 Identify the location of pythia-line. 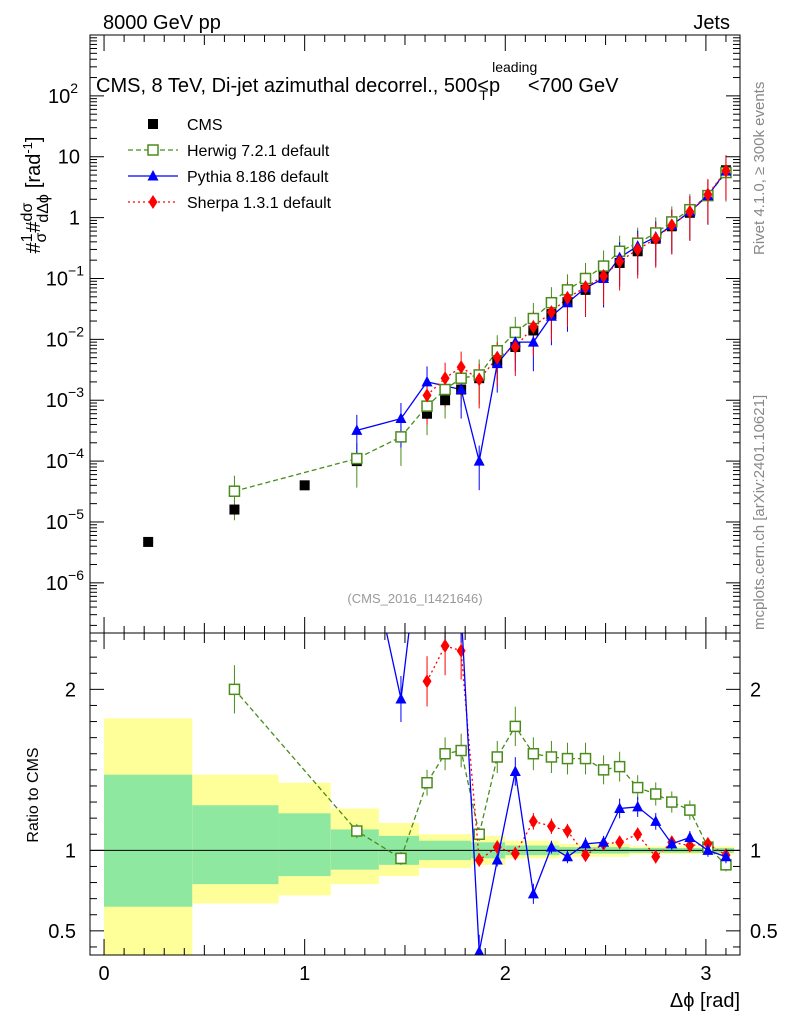
(541, 316).